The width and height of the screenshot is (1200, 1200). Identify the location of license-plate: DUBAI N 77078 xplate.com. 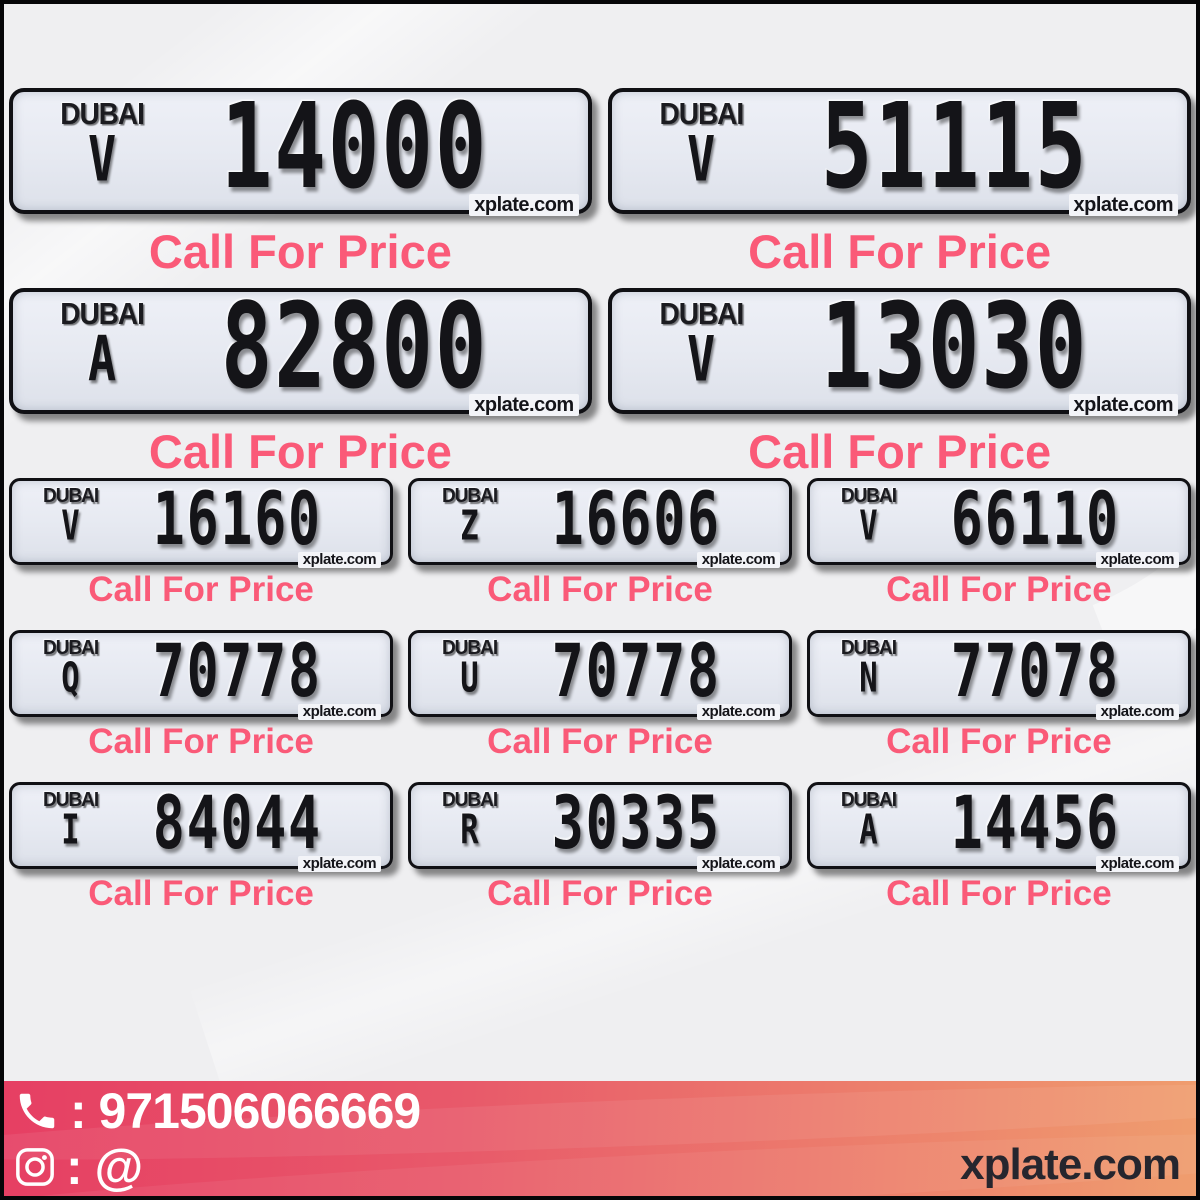
(998, 673).